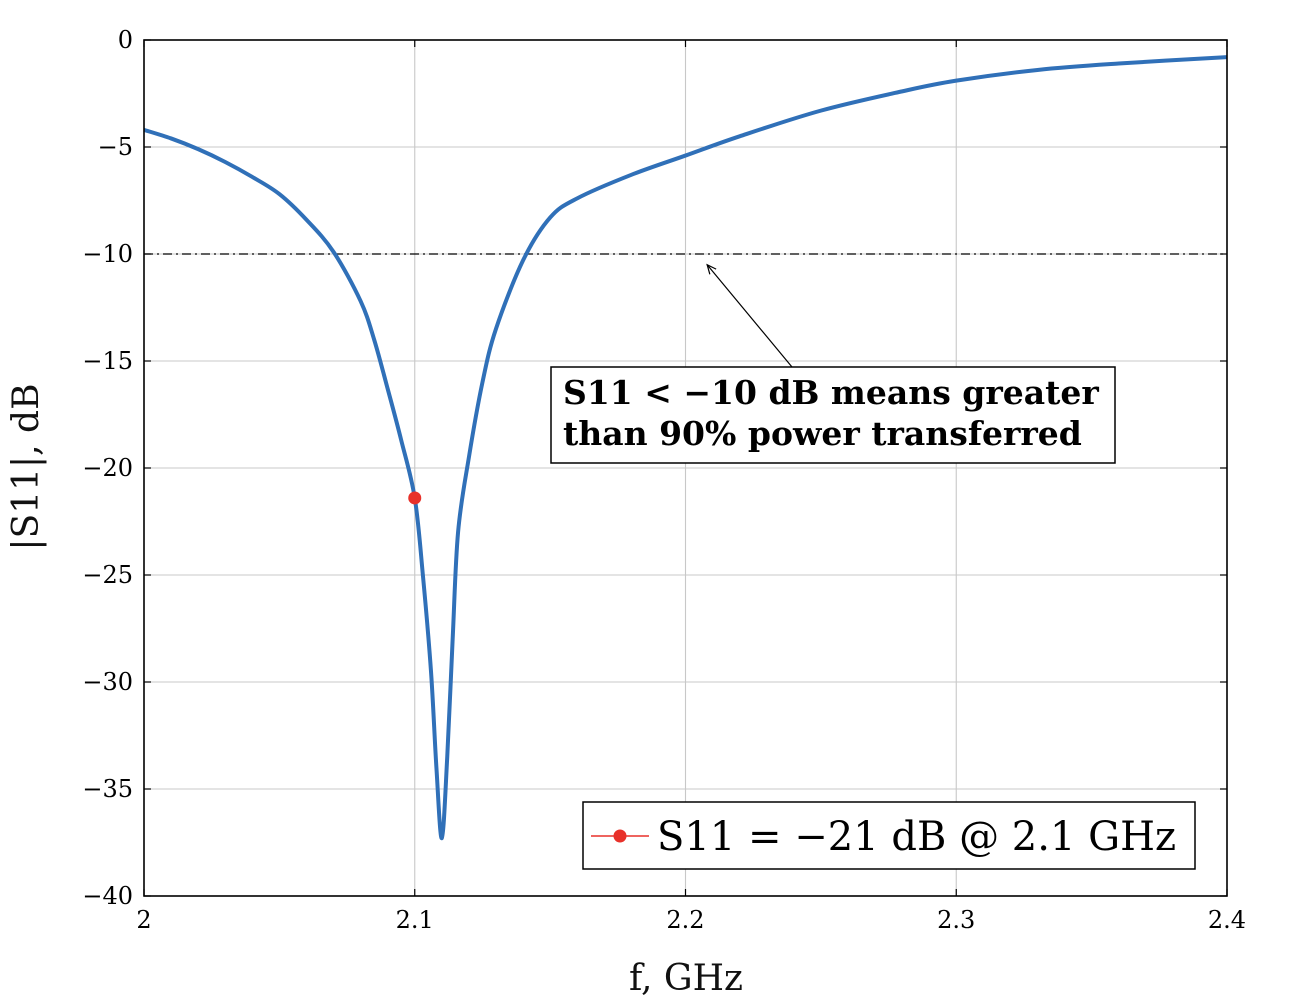  What do you see at coordinates (26, 466) in the screenshot?
I see `y-axis-title: |S11|, dB` at bounding box center [26, 466].